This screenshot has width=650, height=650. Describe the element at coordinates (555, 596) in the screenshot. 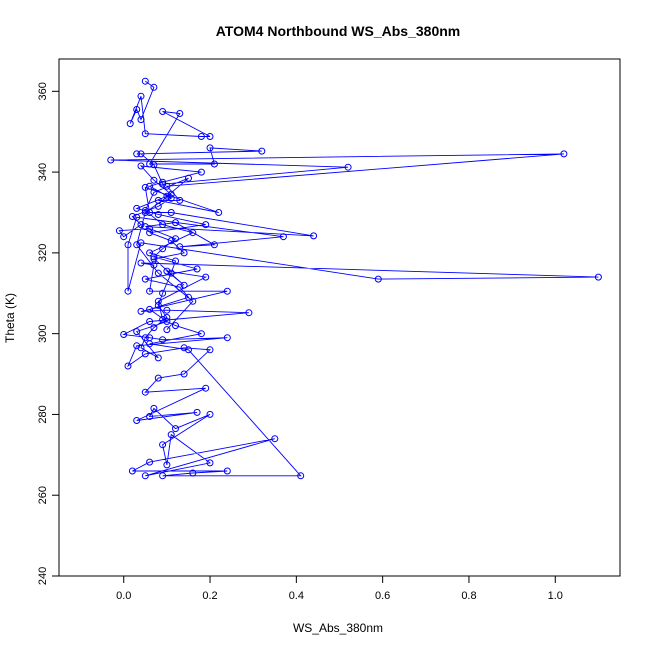

I see `x-tick-label: 1.0` at that location.